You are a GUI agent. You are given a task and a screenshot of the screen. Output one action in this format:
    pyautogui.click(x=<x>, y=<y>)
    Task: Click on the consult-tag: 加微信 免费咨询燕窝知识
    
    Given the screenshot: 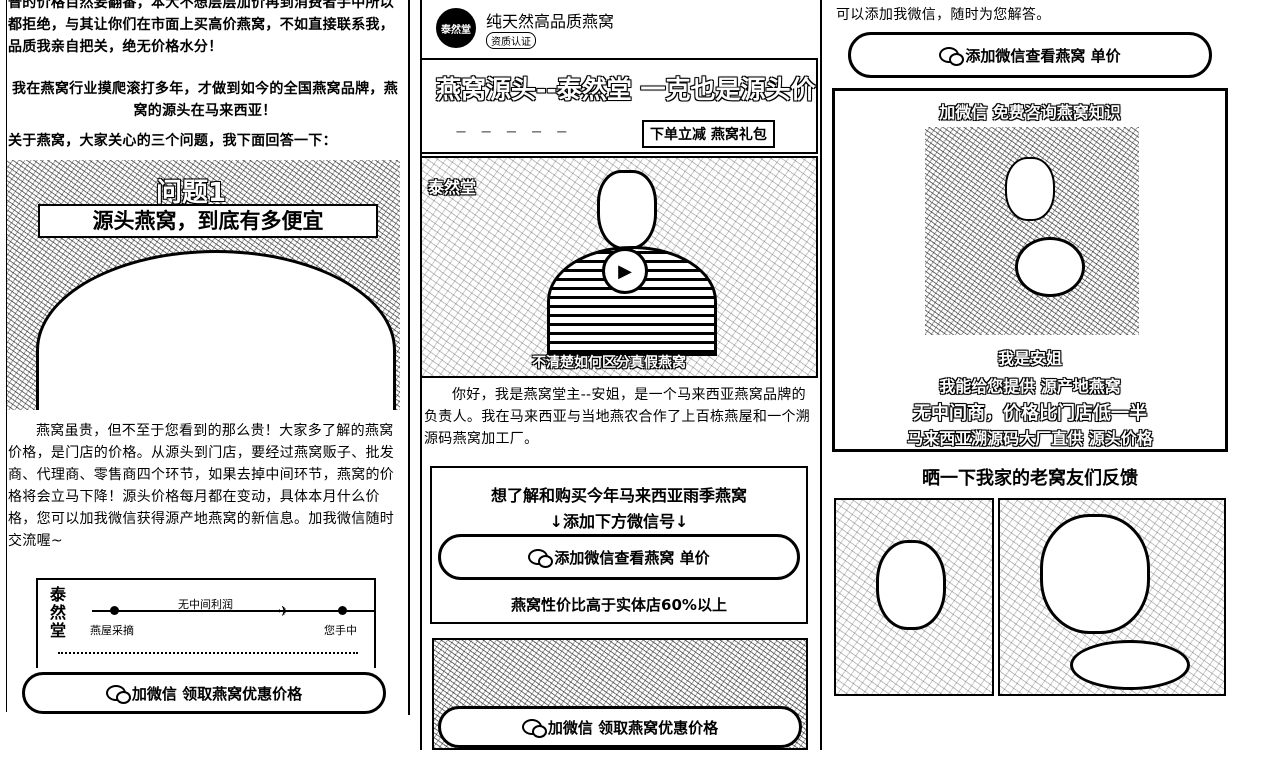 What is the action you would take?
    pyautogui.click(x=1030, y=112)
    